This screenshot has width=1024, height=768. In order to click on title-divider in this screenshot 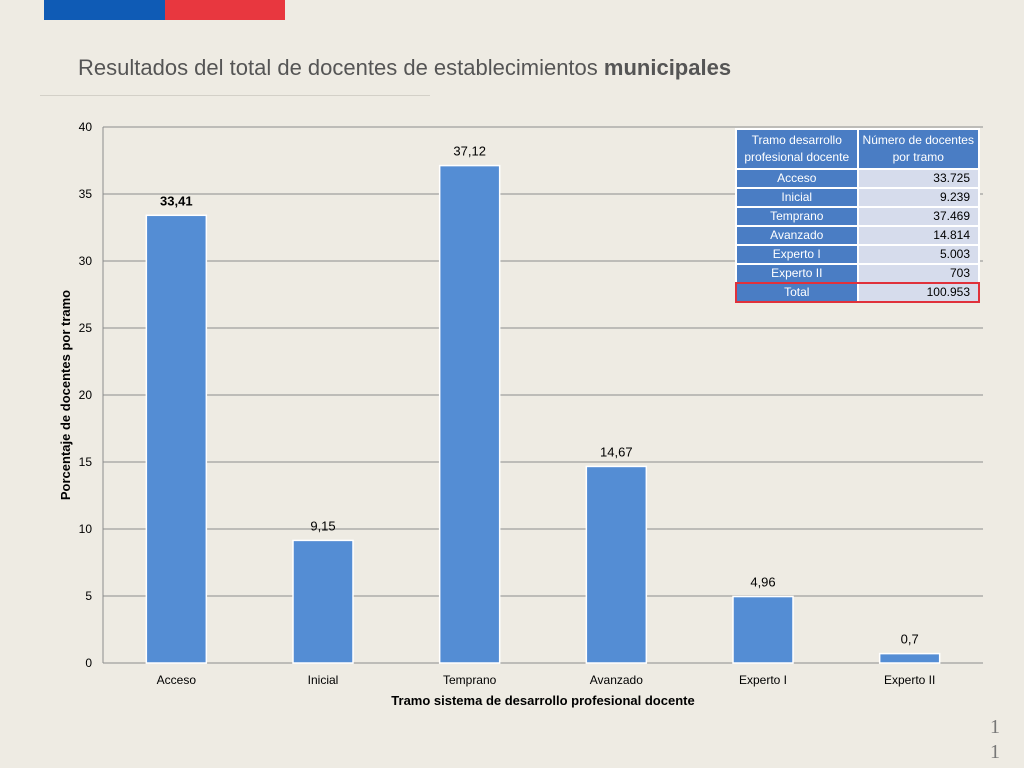, I will do `click(235, 95)`.